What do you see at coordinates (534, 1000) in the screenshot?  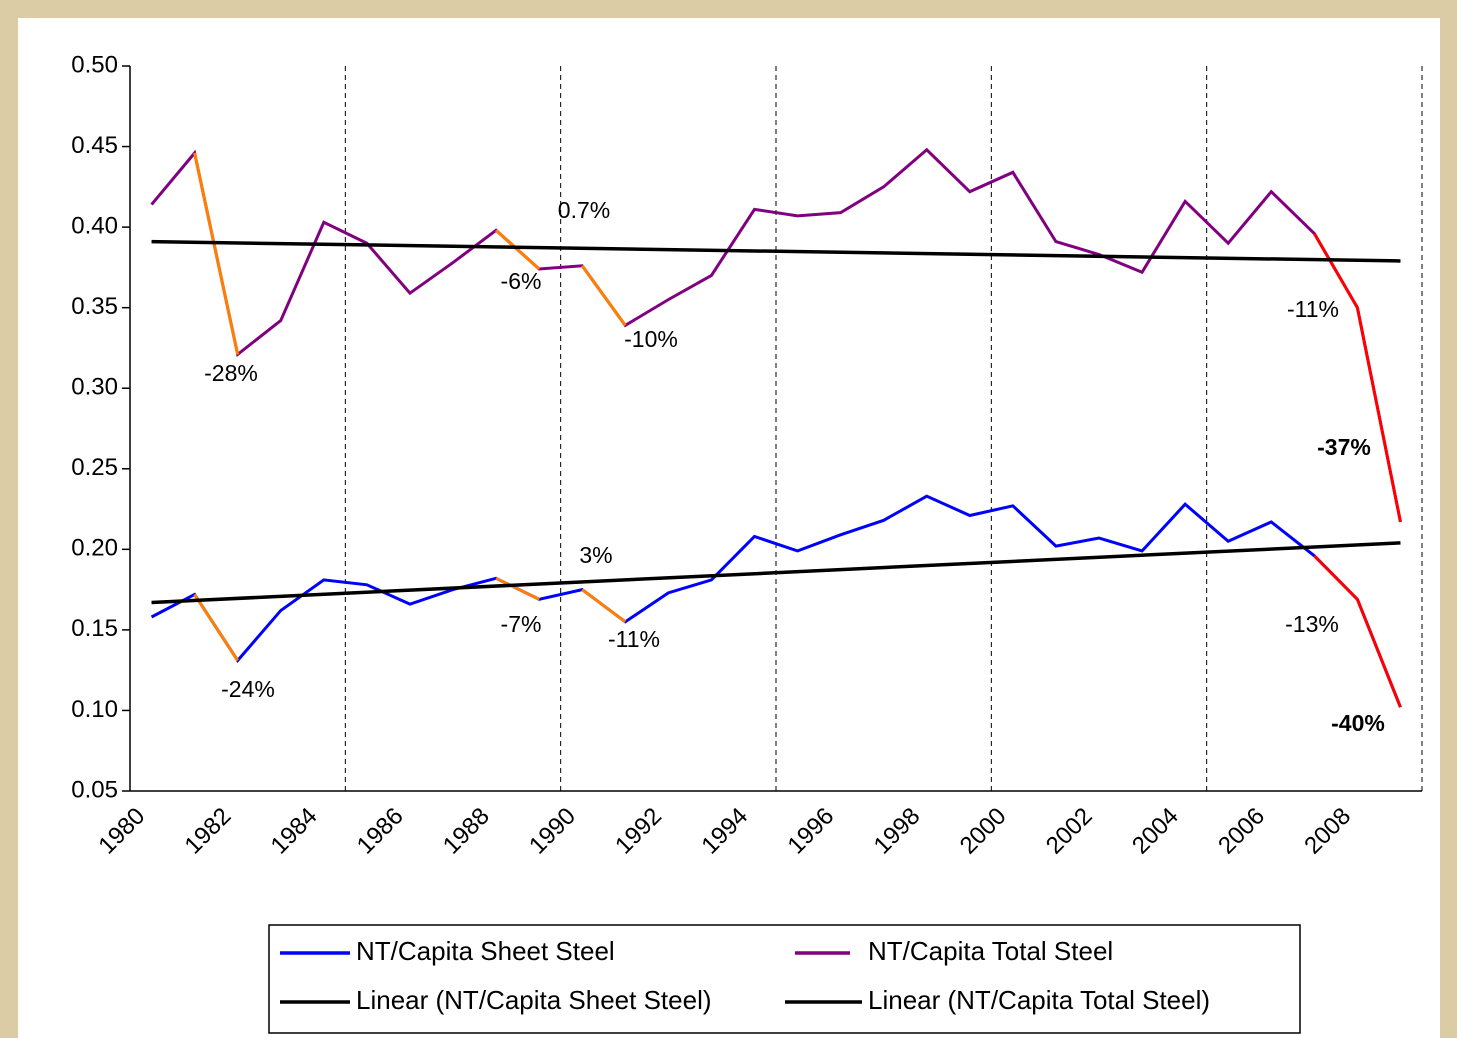 I see `legend-label: Linear (NT/Capita Sheet Steel)` at bounding box center [534, 1000].